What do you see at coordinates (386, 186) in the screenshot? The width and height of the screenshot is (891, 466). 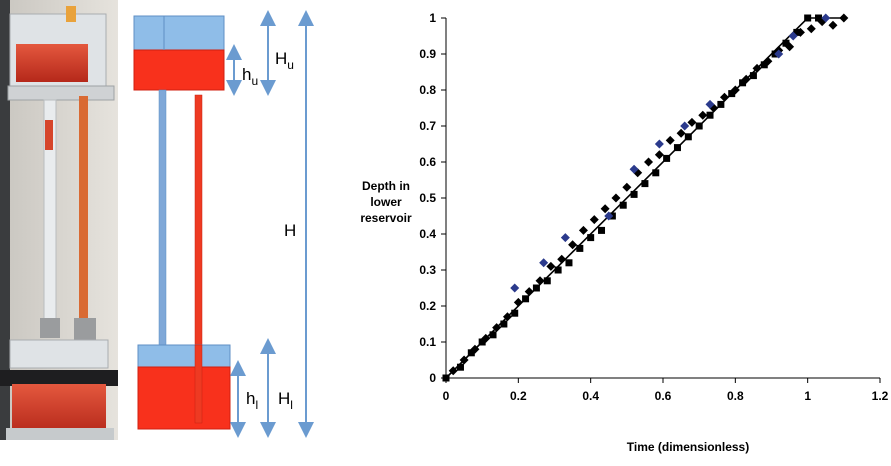 I see `y-axis-label-line-1: Depth in` at bounding box center [386, 186].